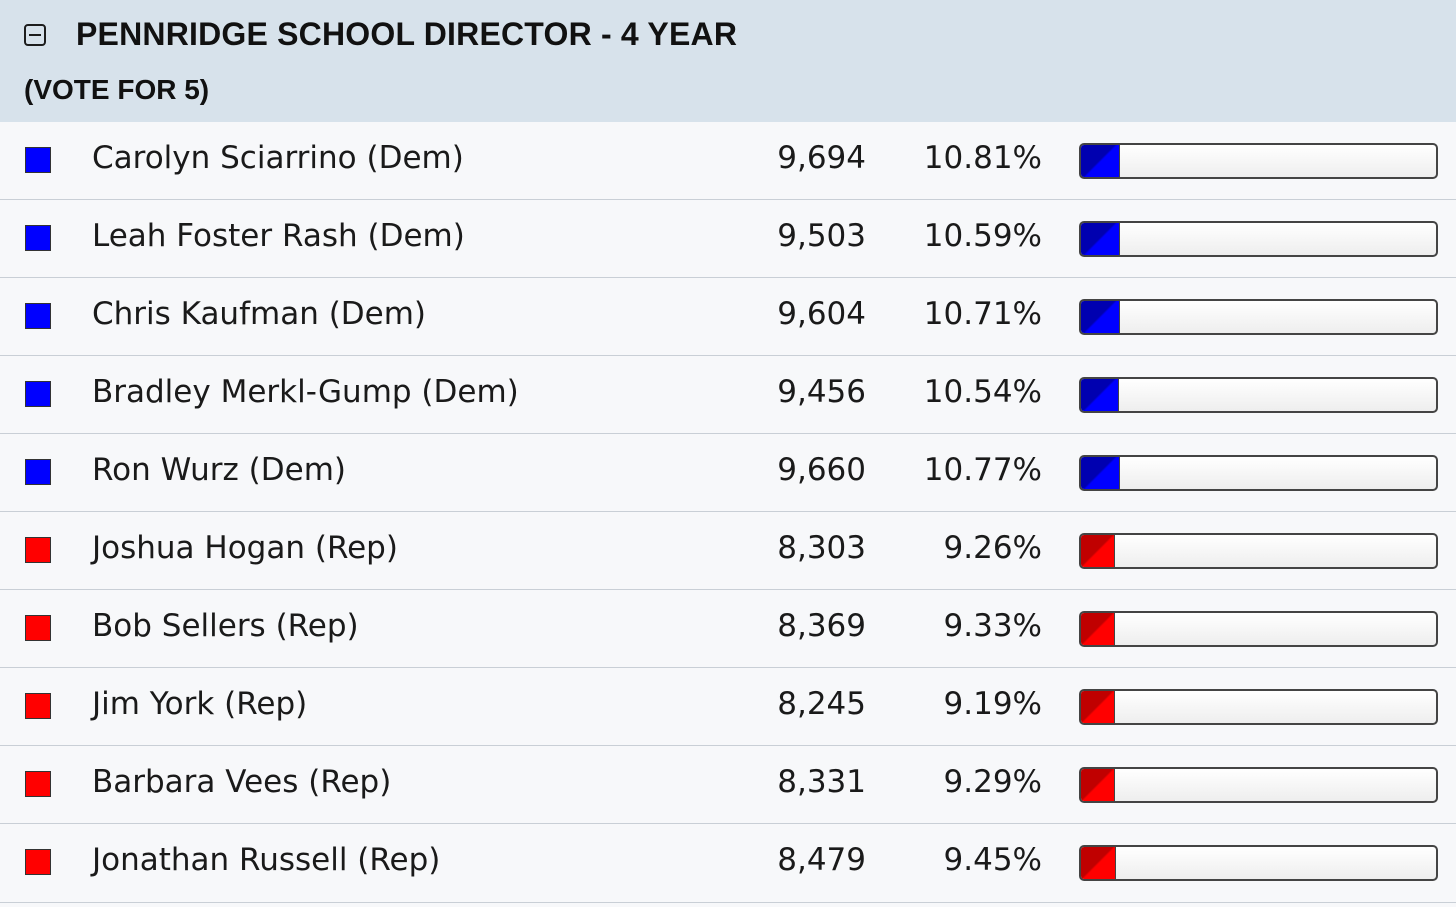 The image size is (1456, 907). What do you see at coordinates (821, 392) in the screenshot?
I see `vote-count: 9,456` at bounding box center [821, 392].